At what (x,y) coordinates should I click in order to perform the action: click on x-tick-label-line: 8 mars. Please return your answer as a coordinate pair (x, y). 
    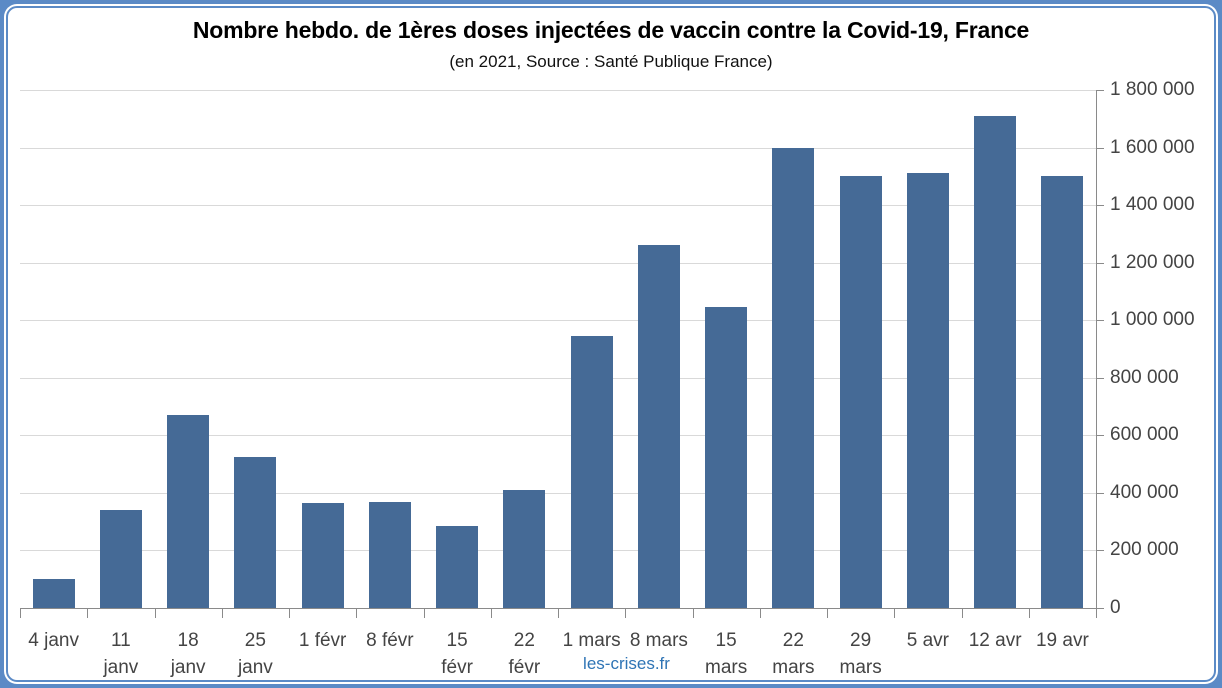
    Looking at the image, I should click on (658, 640).